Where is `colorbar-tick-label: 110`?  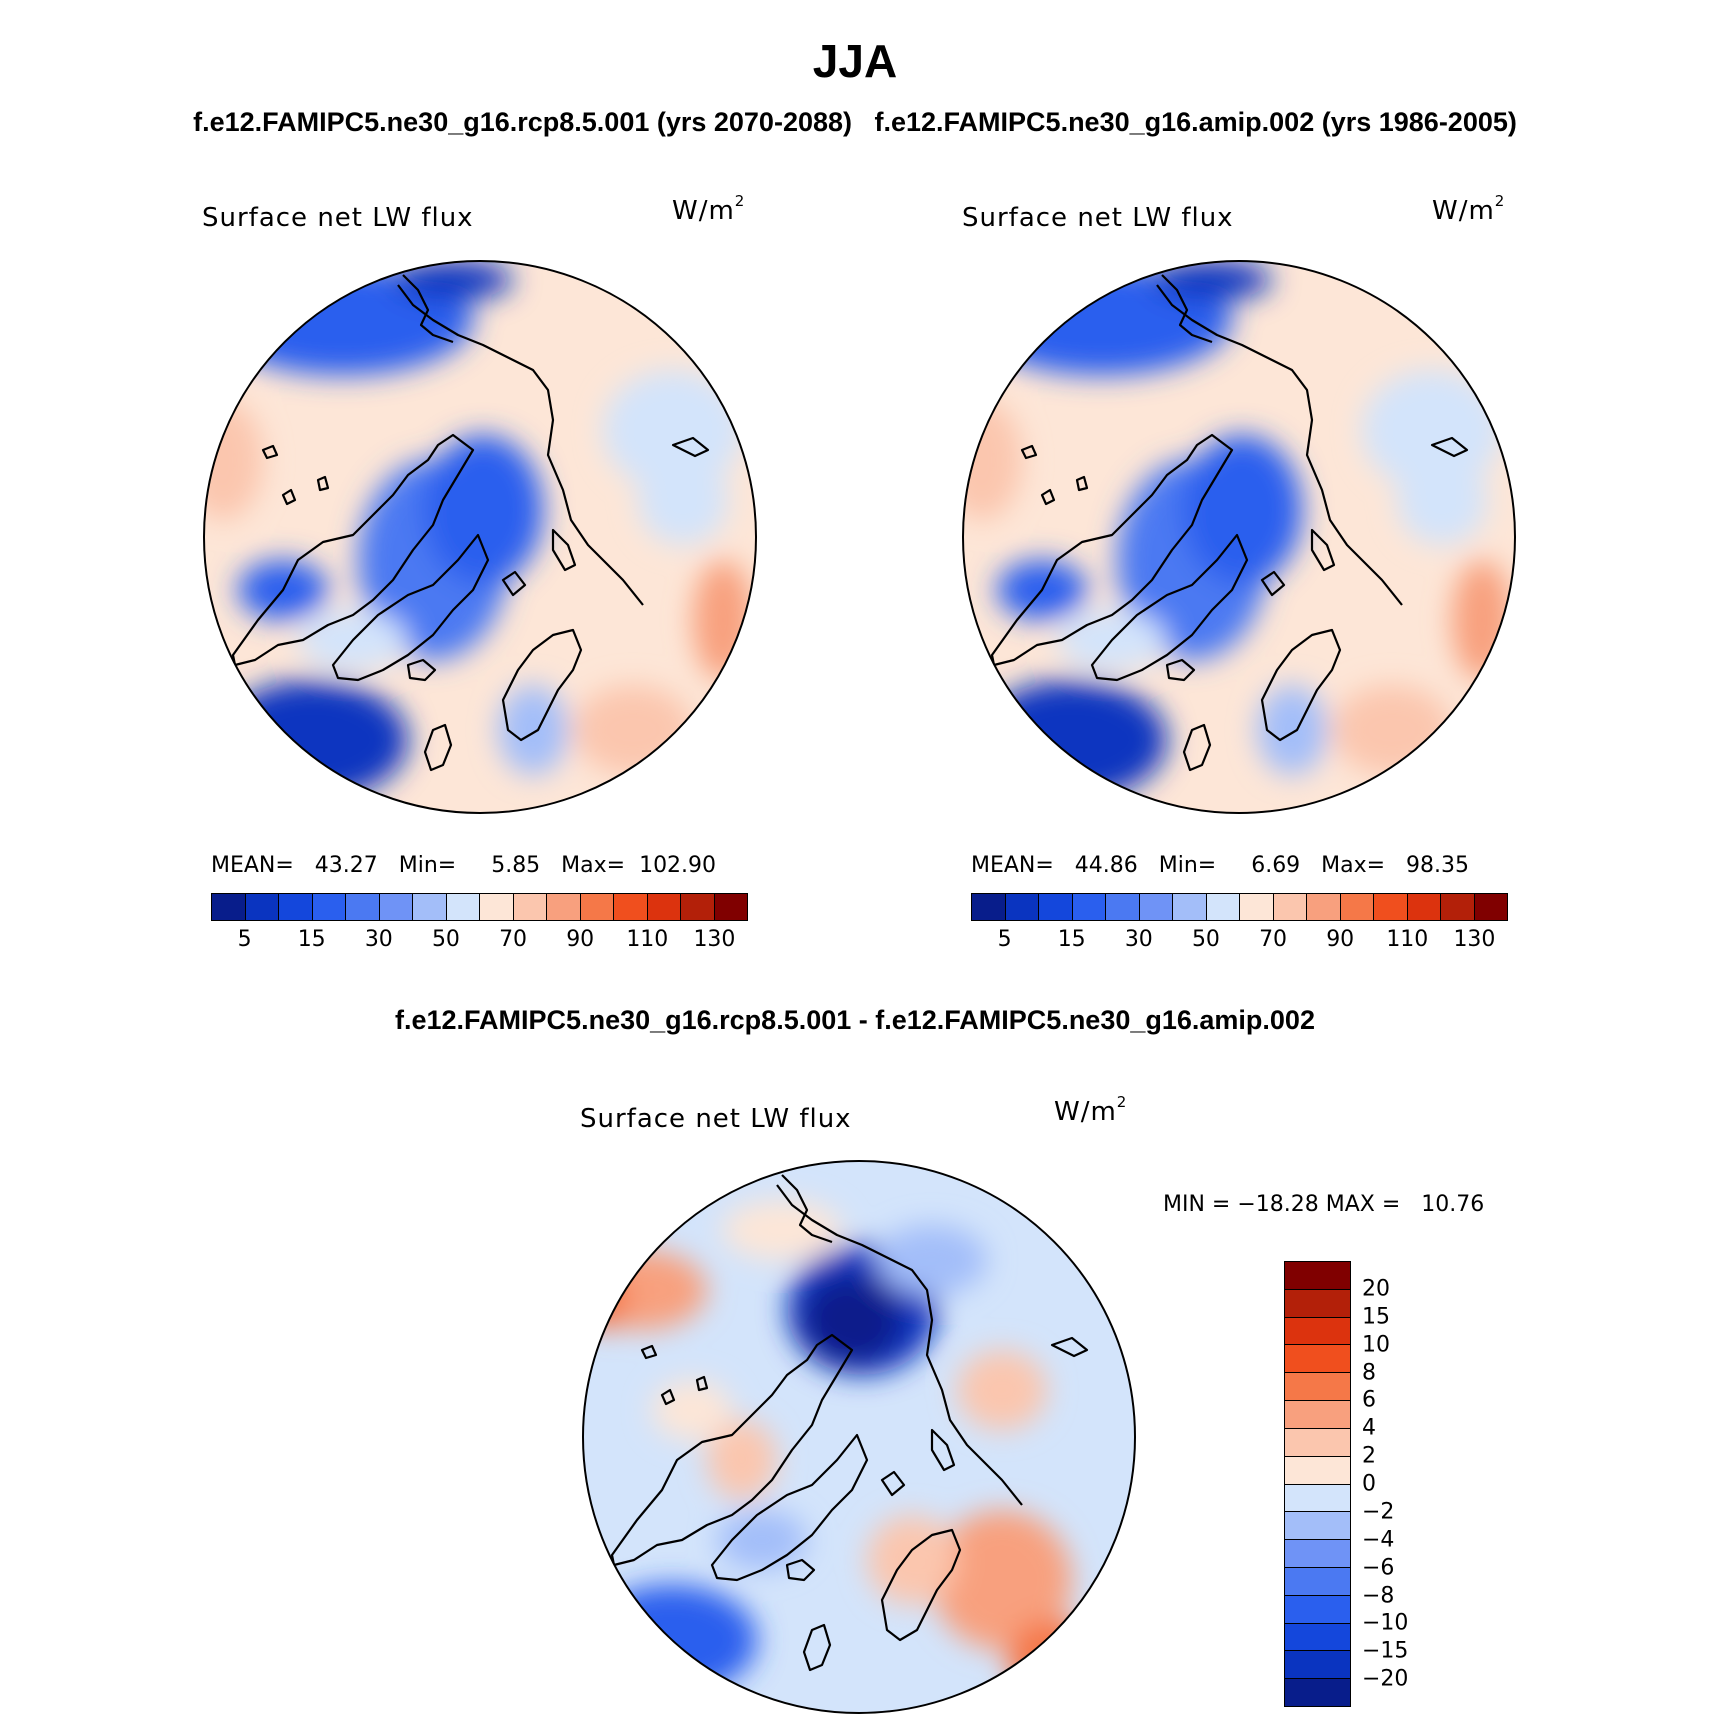 colorbar-tick-label: 110 is located at coordinates (1407, 939).